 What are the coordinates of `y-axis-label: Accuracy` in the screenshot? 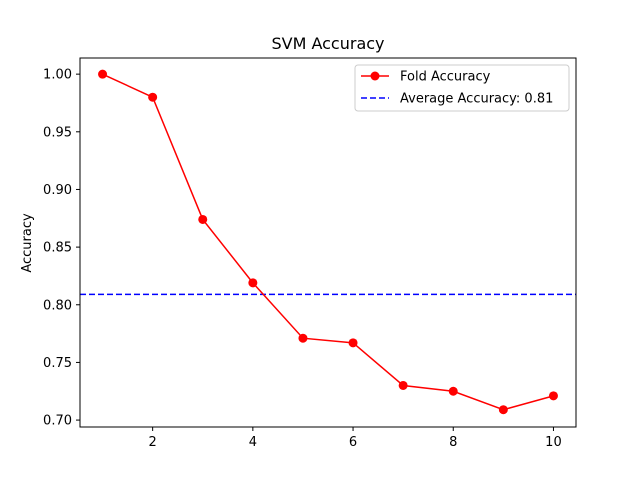 It's located at (27, 243).